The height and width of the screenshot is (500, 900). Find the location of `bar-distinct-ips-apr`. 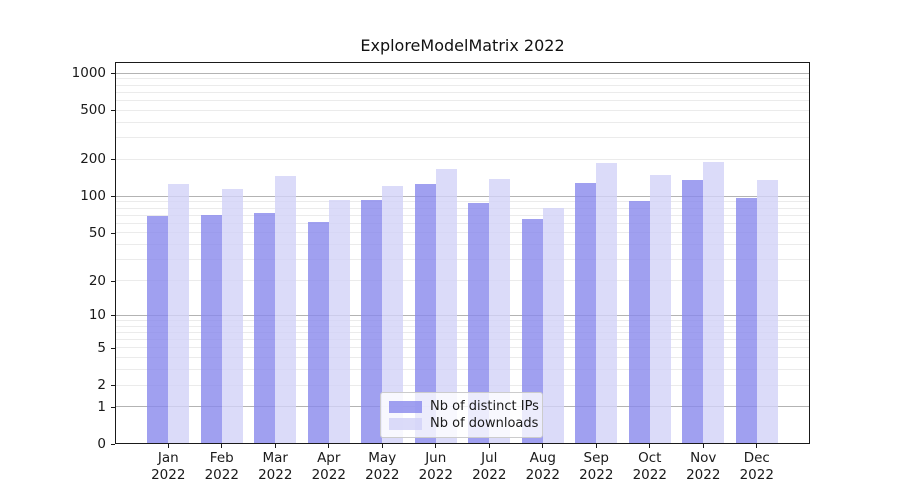

bar-distinct-ips-apr is located at coordinates (318, 333).